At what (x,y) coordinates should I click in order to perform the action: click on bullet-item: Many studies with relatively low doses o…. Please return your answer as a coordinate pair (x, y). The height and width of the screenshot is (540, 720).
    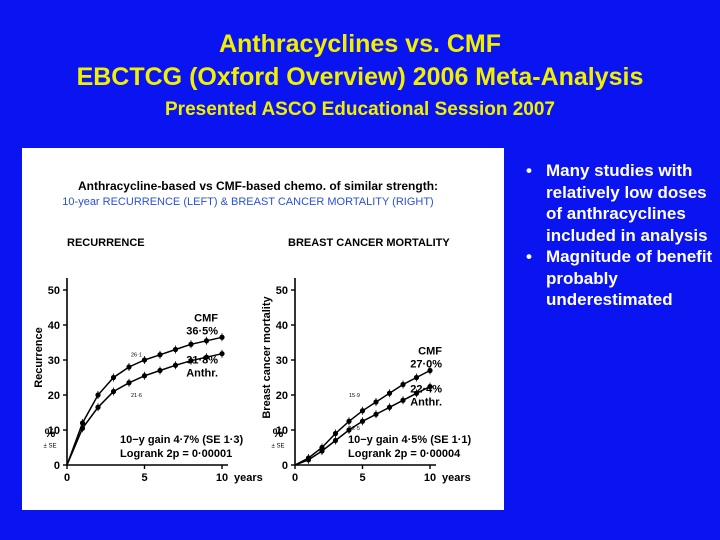
    Looking at the image, I should click on (618, 203).